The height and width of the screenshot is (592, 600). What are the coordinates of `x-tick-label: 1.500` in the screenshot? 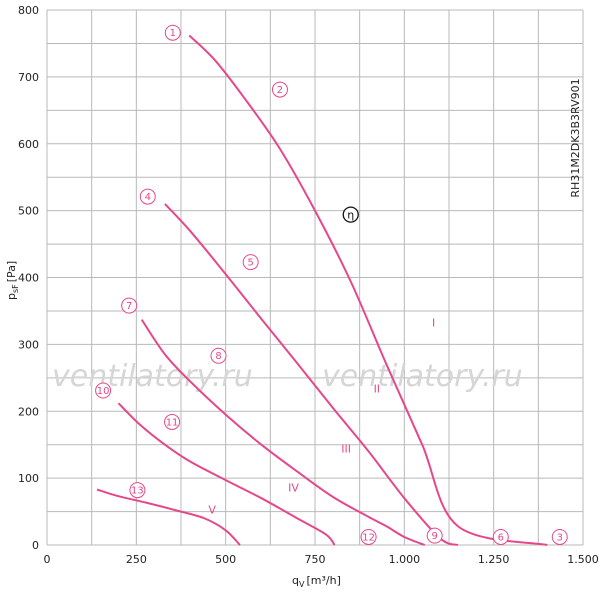 It's located at (583, 559).